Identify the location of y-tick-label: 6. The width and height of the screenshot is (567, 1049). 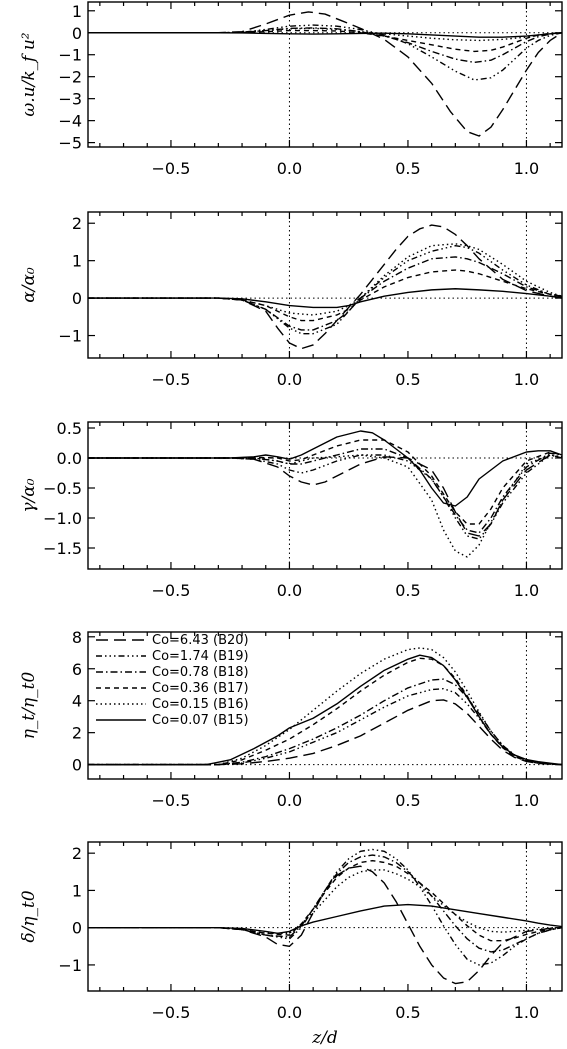
(77, 669).